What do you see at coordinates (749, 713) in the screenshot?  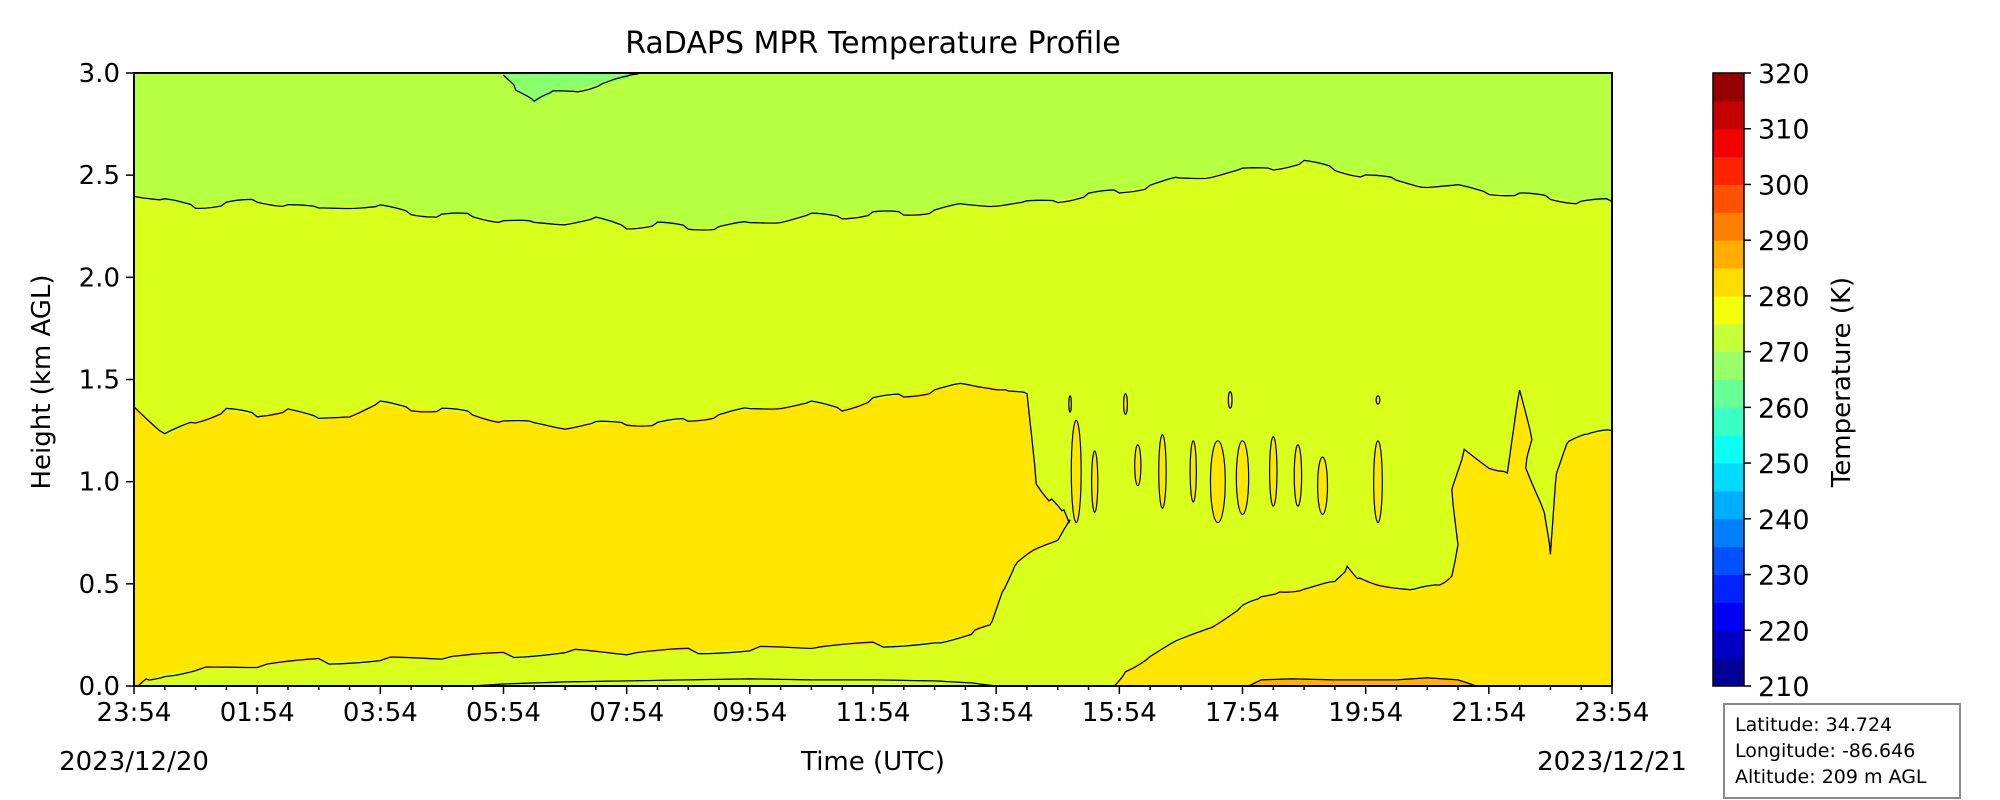 I see `x-tick-label: 09:54` at bounding box center [749, 713].